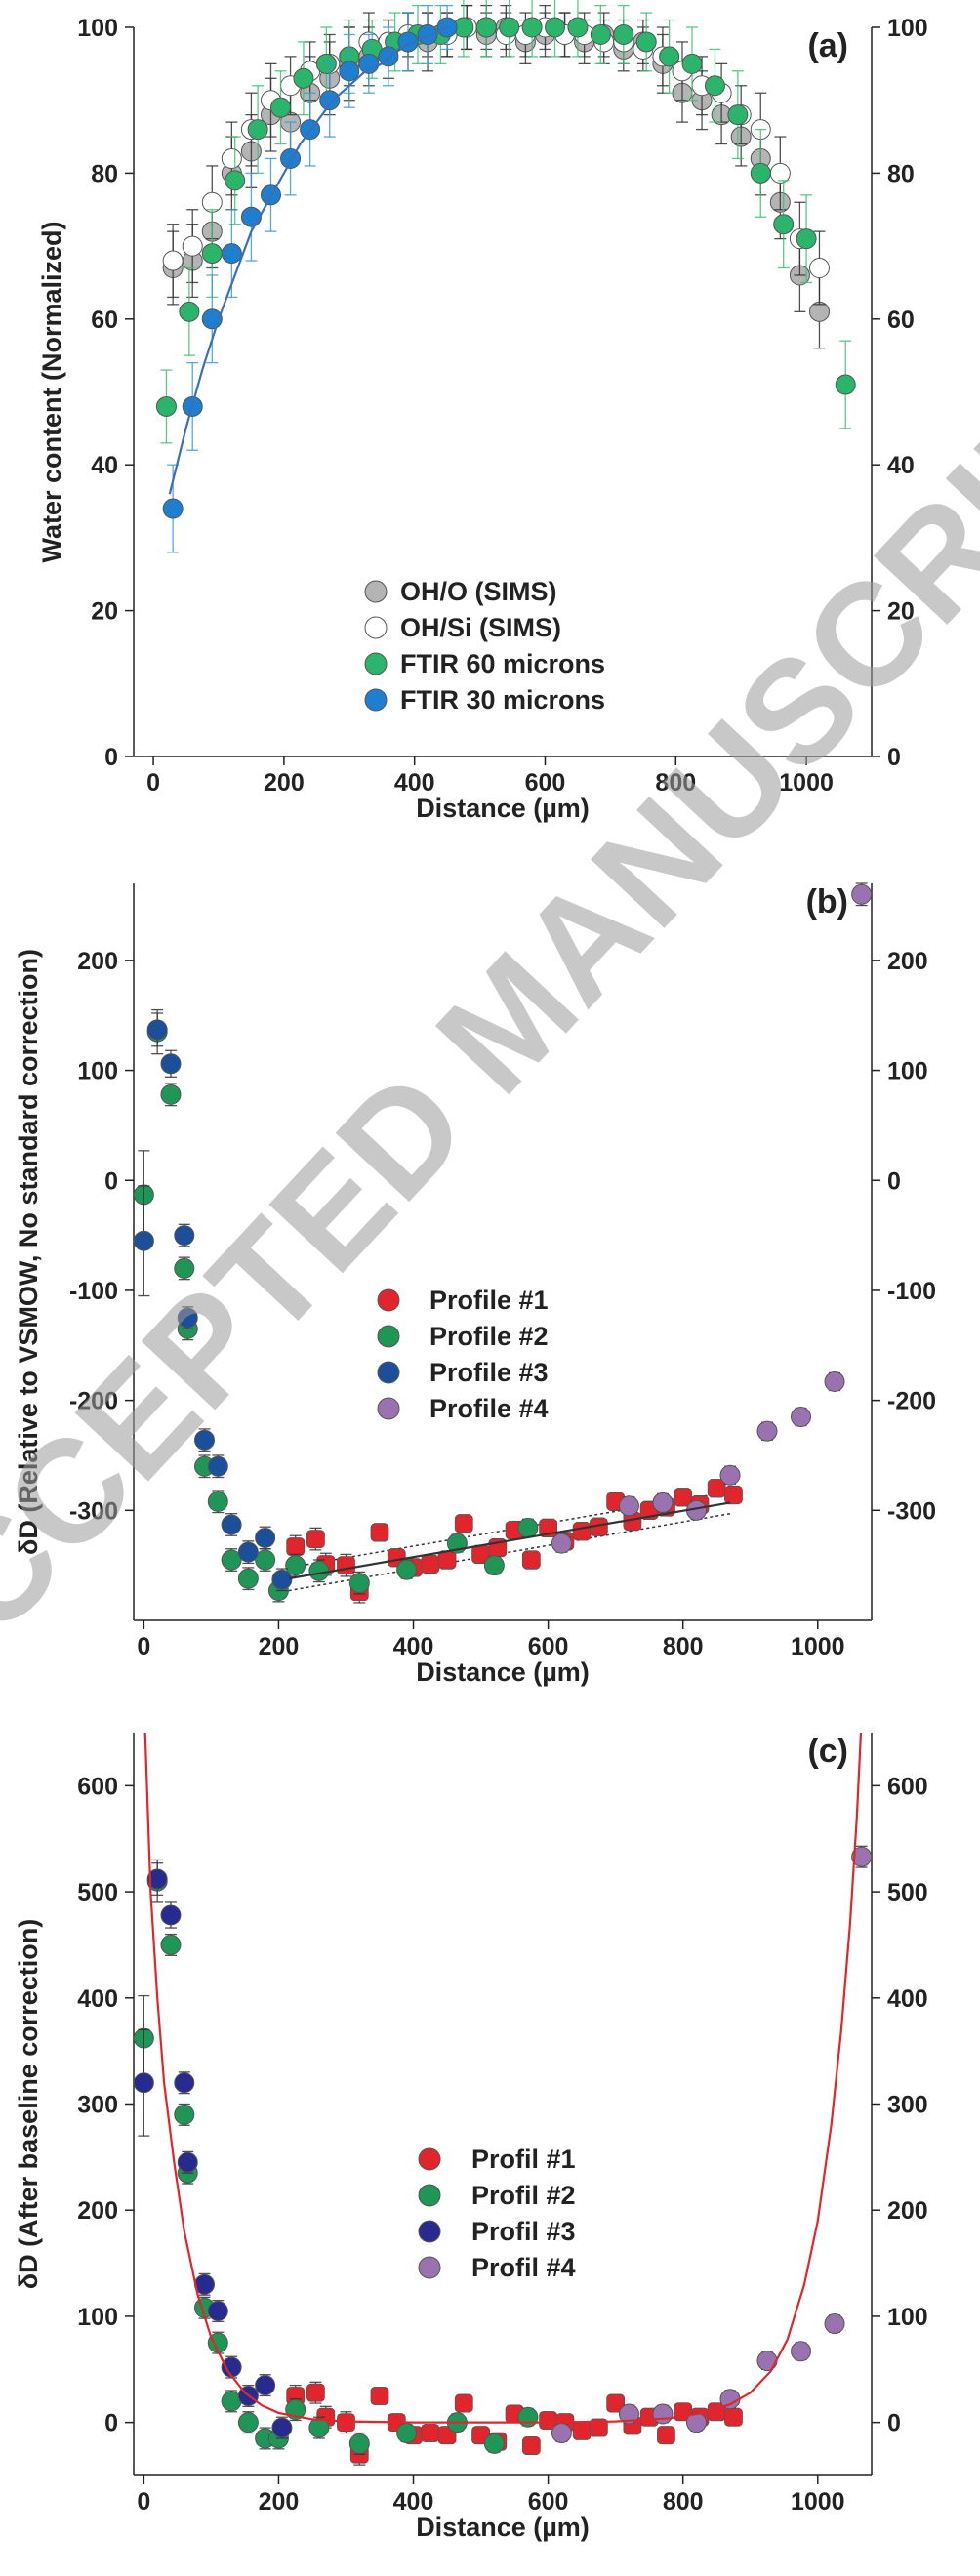  I want to click on y-tick-label-right: 200, so click(908, 2211).